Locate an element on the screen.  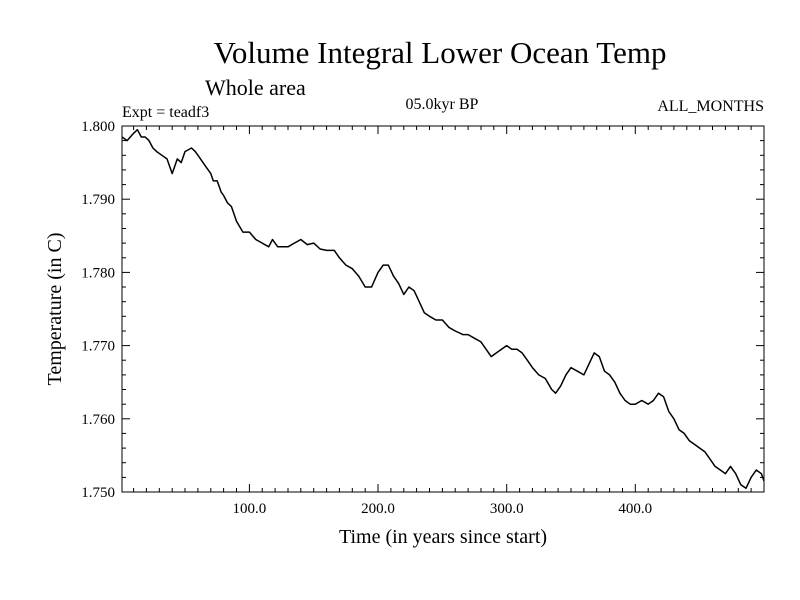
y-tick-label: 1.770 is located at coordinates (98, 347).